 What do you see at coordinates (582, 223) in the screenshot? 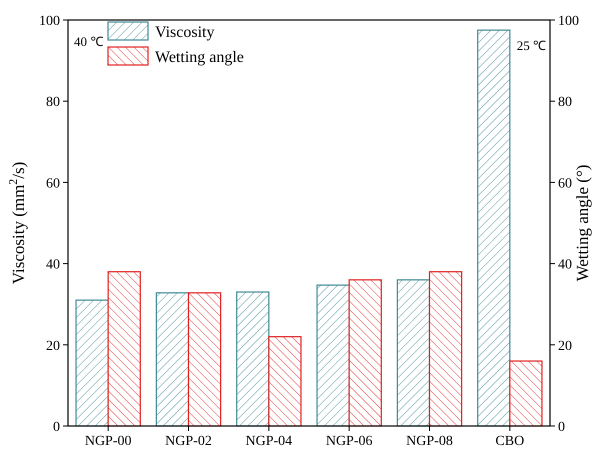
I see `y2-axis-title: Wetting angle (°)` at bounding box center [582, 223].